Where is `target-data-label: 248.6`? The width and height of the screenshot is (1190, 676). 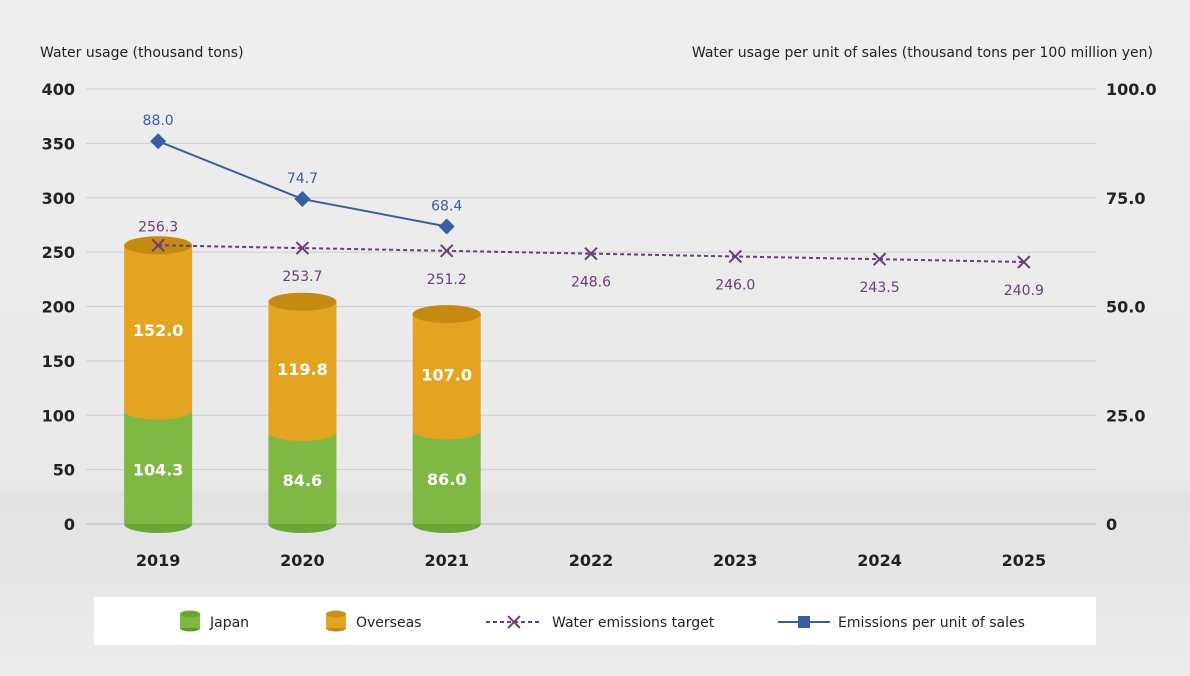
target-data-label: 248.6 is located at coordinates (591, 283).